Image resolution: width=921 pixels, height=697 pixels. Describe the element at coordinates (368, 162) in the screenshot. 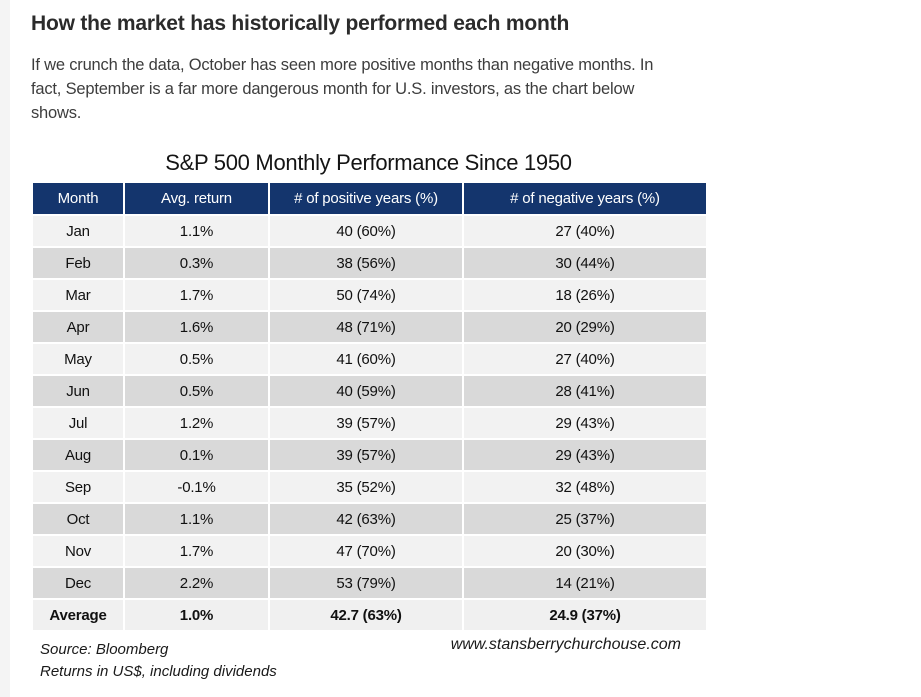

I see `chart-title: S&P 500 Monthly Performance Since 1950` at that location.